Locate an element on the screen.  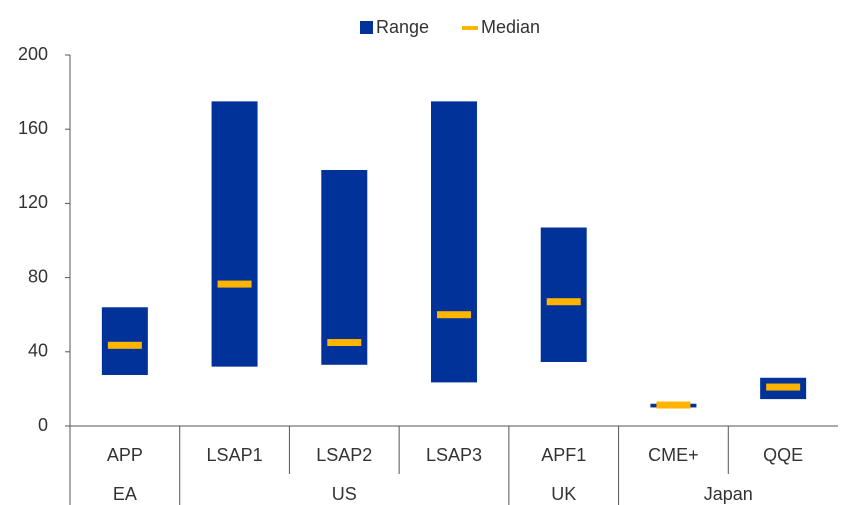
y-tick-label: 40 is located at coordinates (38, 351).